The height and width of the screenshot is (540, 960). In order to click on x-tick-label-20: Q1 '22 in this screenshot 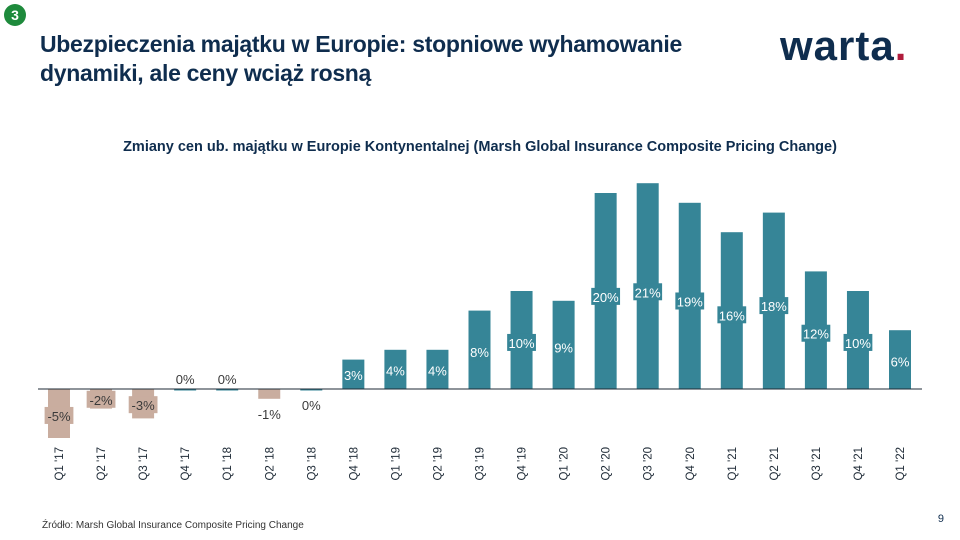, I will do `click(901, 464)`.